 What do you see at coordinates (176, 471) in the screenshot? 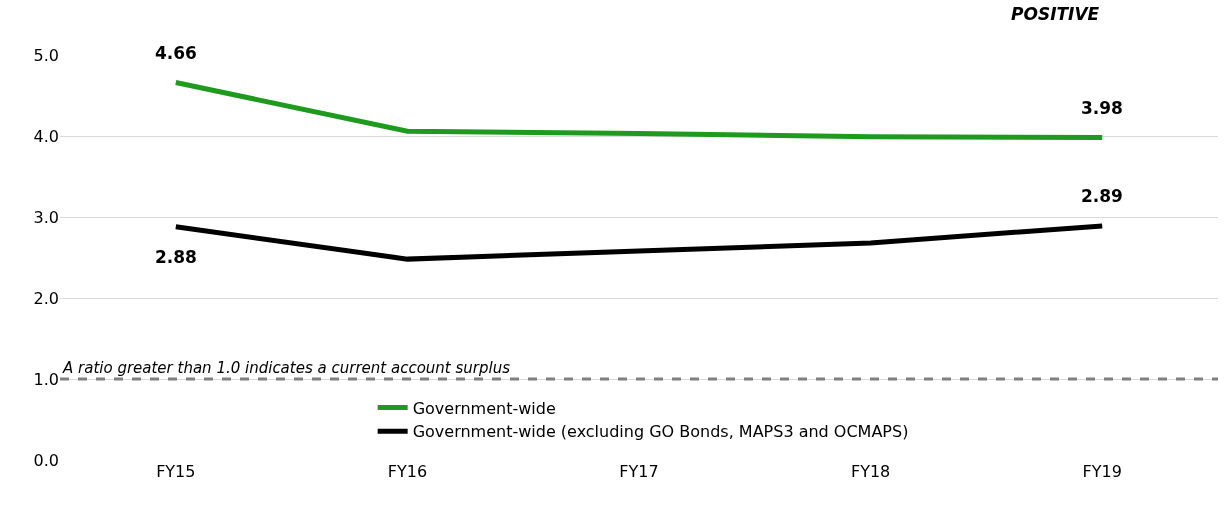
I see `x-tick-label: FY15` at bounding box center [176, 471].